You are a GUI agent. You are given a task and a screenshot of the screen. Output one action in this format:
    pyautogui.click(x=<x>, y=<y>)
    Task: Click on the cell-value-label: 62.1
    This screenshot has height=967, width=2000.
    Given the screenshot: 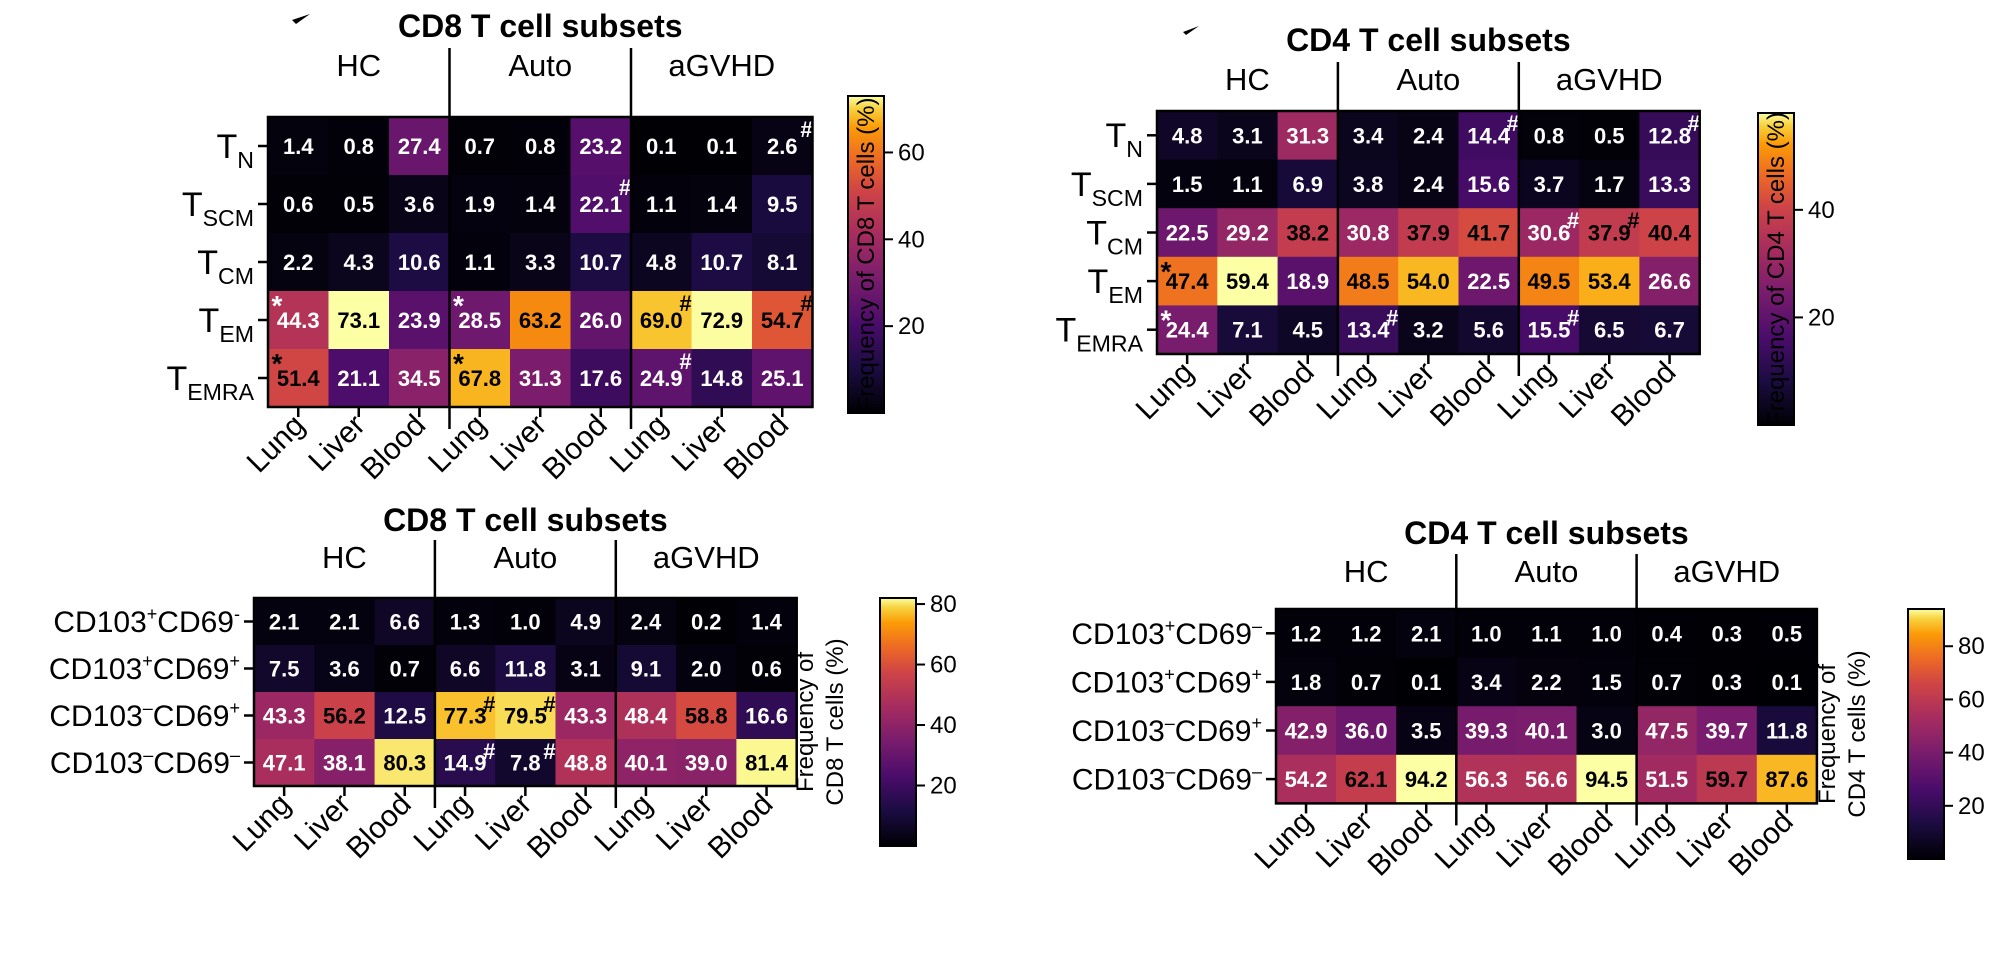 What is the action you would take?
    pyautogui.click(x=1366, y=779)
    